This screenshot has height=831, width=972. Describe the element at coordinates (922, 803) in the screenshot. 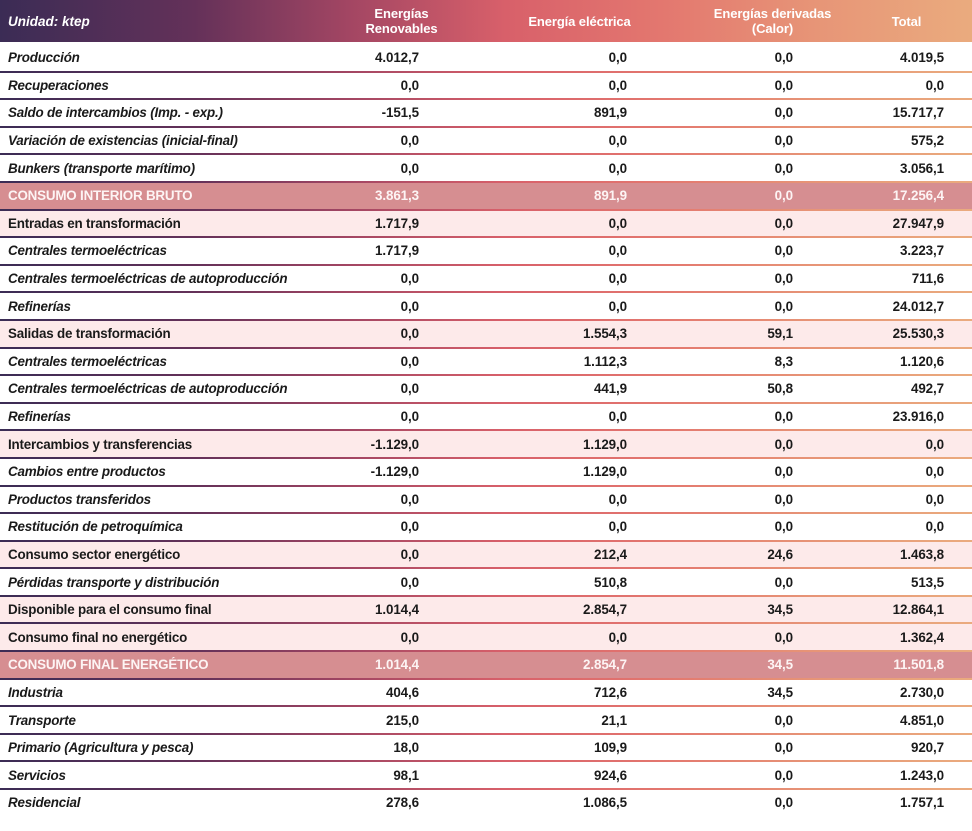

I see `cell-total: 1.757,1` at that location.